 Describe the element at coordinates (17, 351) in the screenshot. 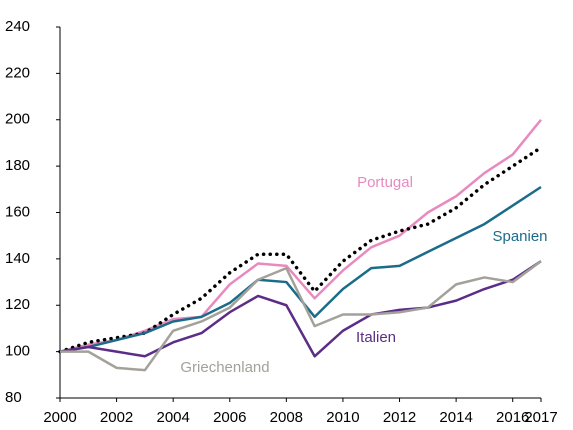

I see `y-tick-label: 100` at that location.